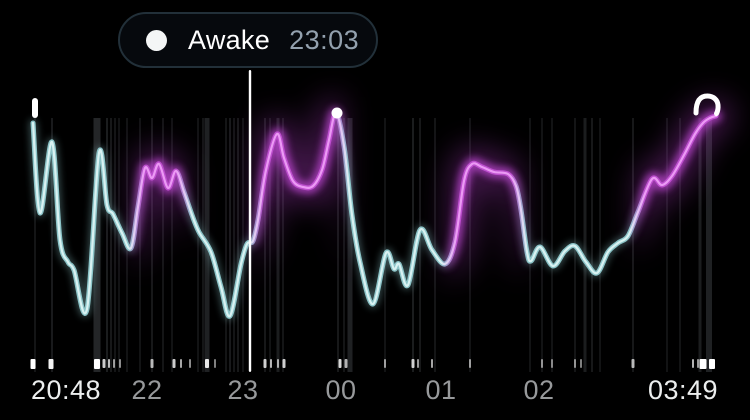  I want to click on x-axis: 20:48 22 23 00 01 02 03:49, so click(374, 390).